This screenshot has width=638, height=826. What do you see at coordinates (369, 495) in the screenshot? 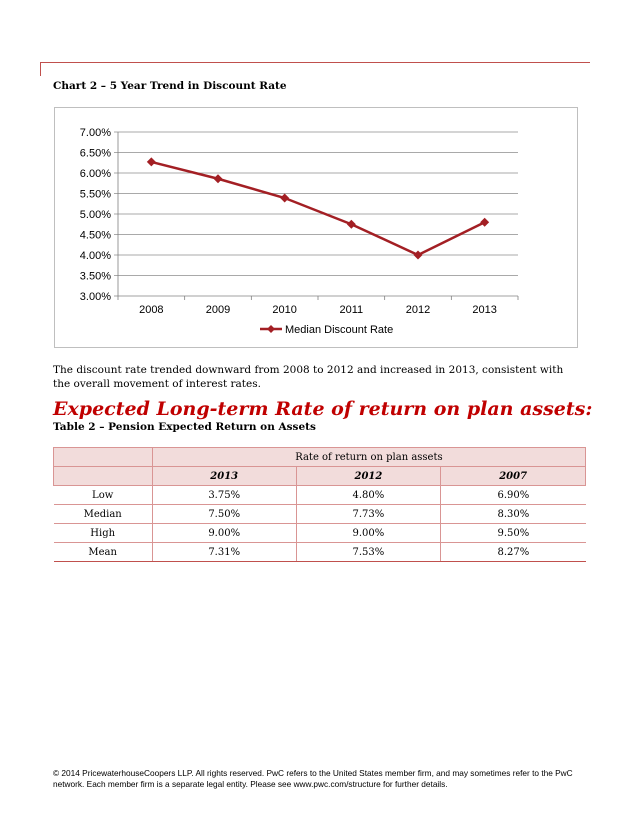
I see `table-cell: 4.80%` at bounding box center [369, 495].